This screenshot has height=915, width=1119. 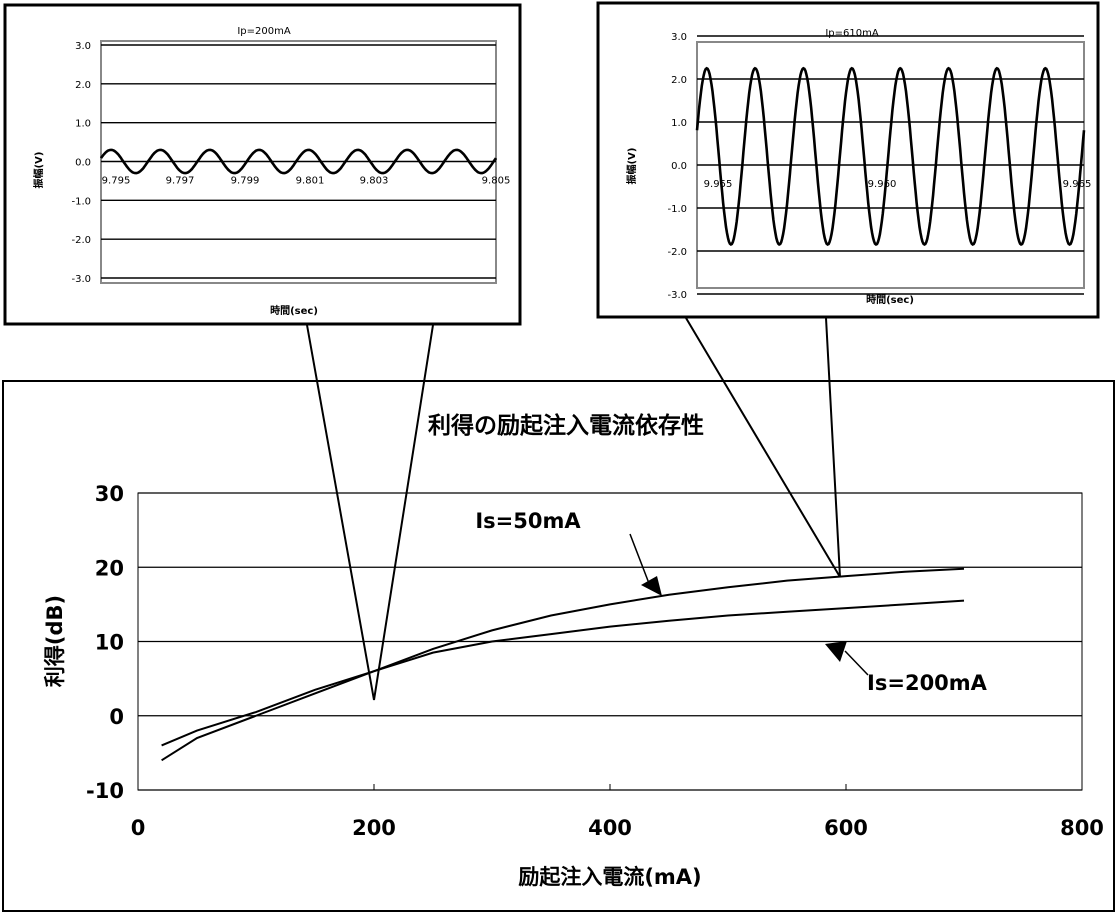 I want to click on arrow-is50-shaft, so click(x=640, y=560).